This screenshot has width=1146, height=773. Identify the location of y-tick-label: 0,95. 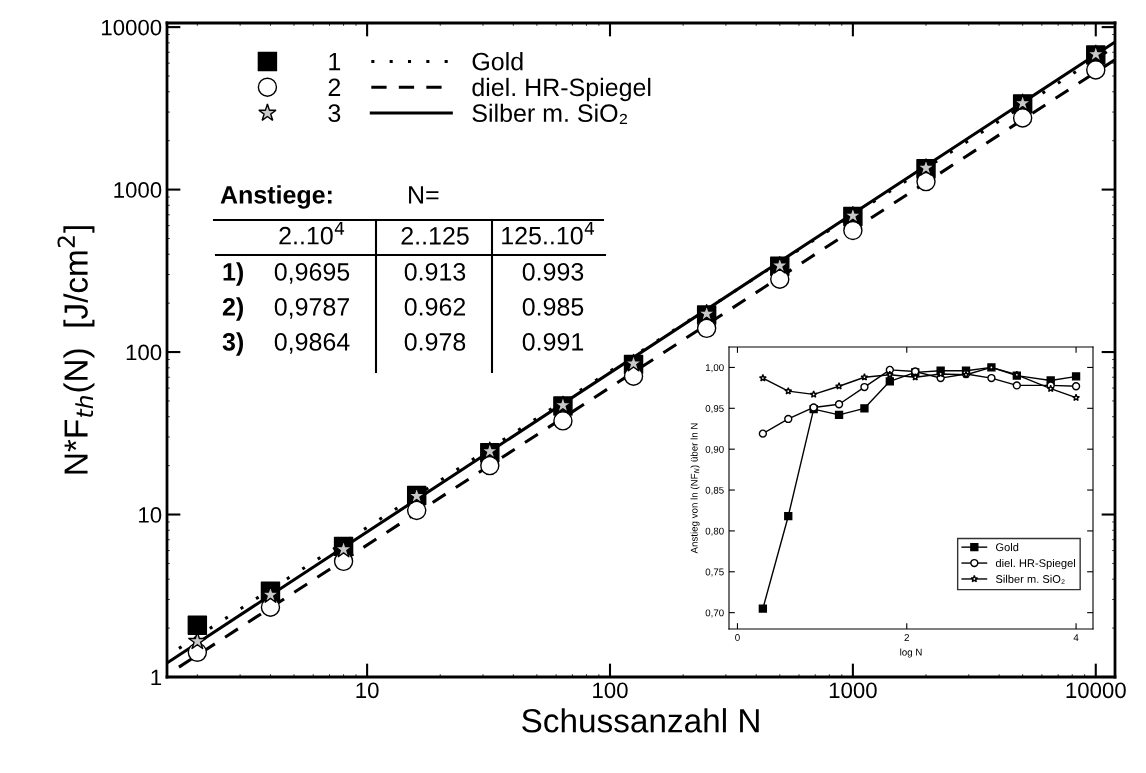
(714, 409).